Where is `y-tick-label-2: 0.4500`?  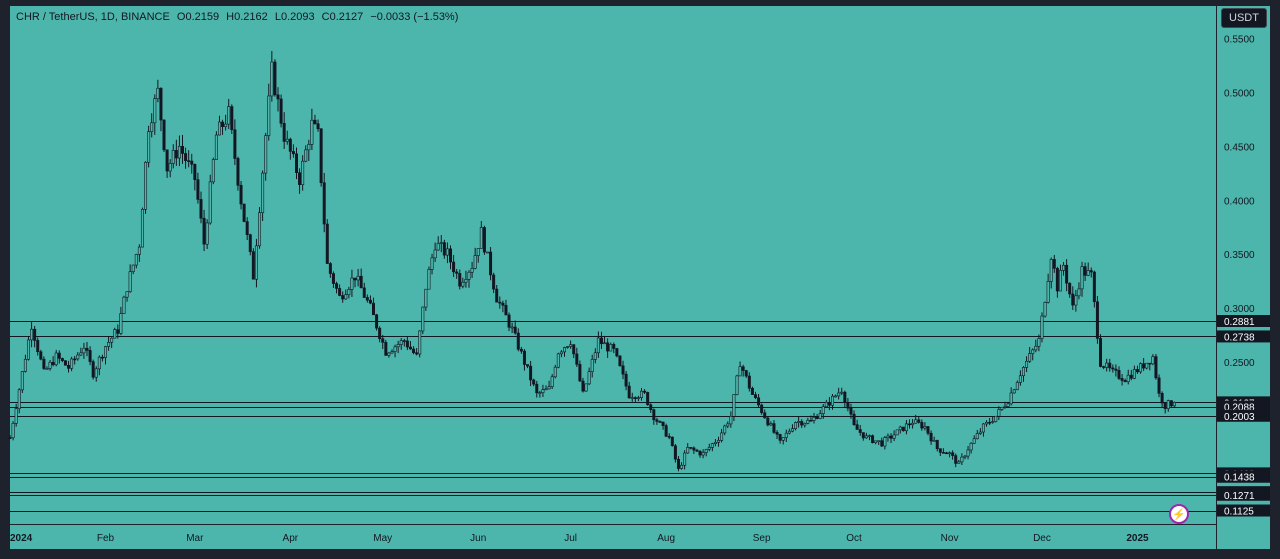
y-tick-label-2: 0.4500 is located at coordinates (1239, 147).